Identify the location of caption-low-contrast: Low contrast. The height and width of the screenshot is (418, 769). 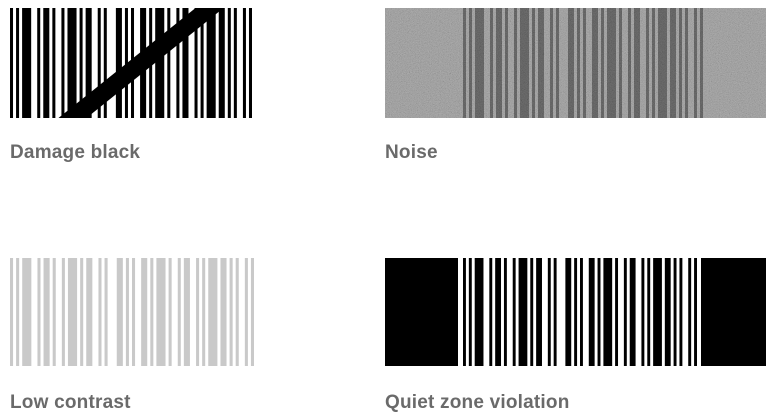
(70, 402).